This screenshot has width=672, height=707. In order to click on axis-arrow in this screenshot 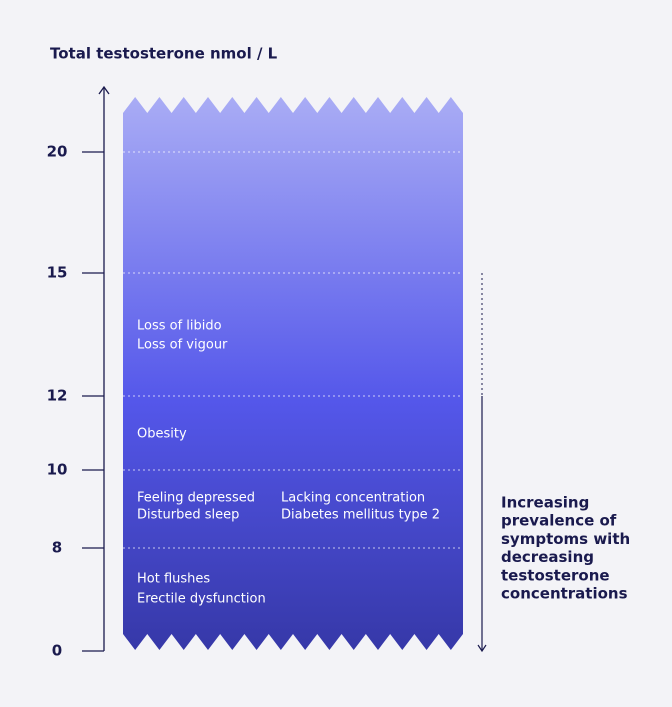, I will do `click(104, 90)`.